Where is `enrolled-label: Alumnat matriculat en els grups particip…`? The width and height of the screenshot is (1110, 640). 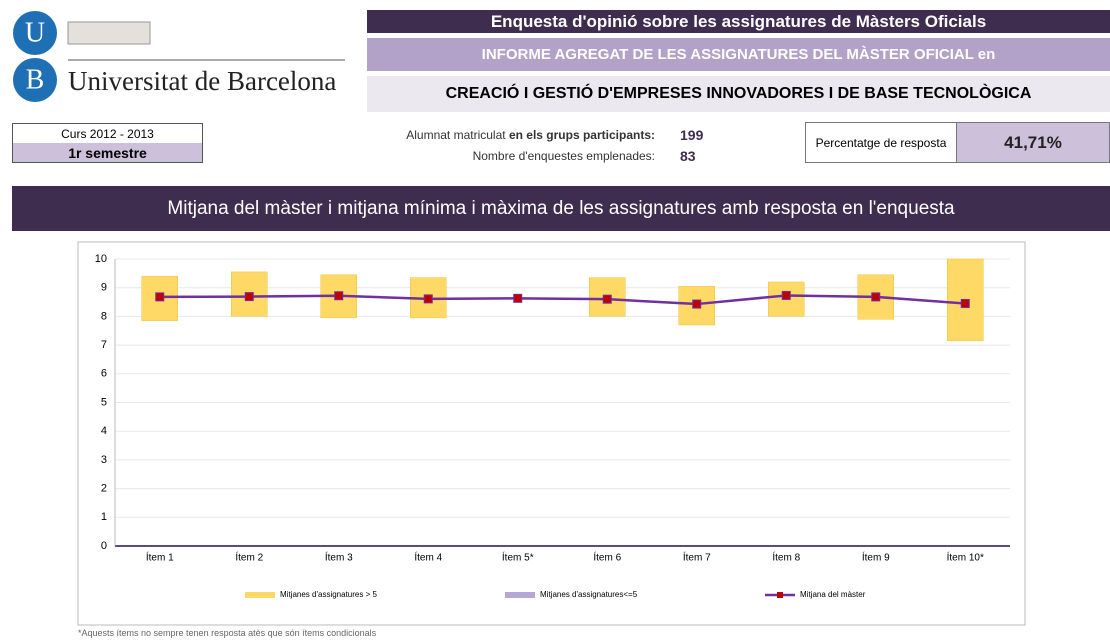 enrolled-label: Alumnat matriculat en els grups particip… is located at coordinates (497, 135).